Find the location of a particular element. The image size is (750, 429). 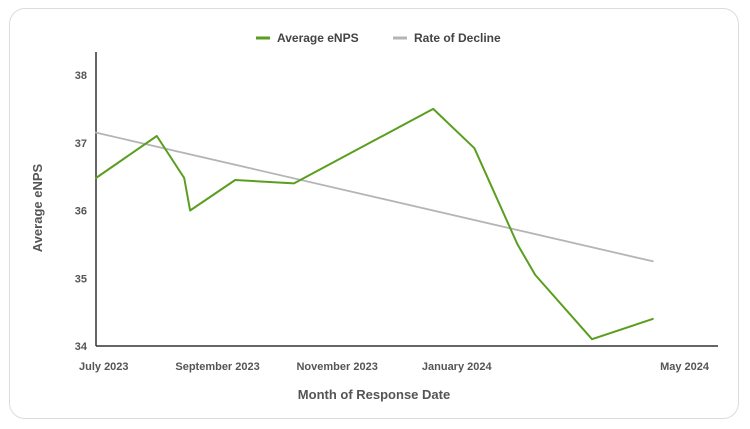

x-tick-label-january-2024: January 2024 is located at coordinates (457, 367).